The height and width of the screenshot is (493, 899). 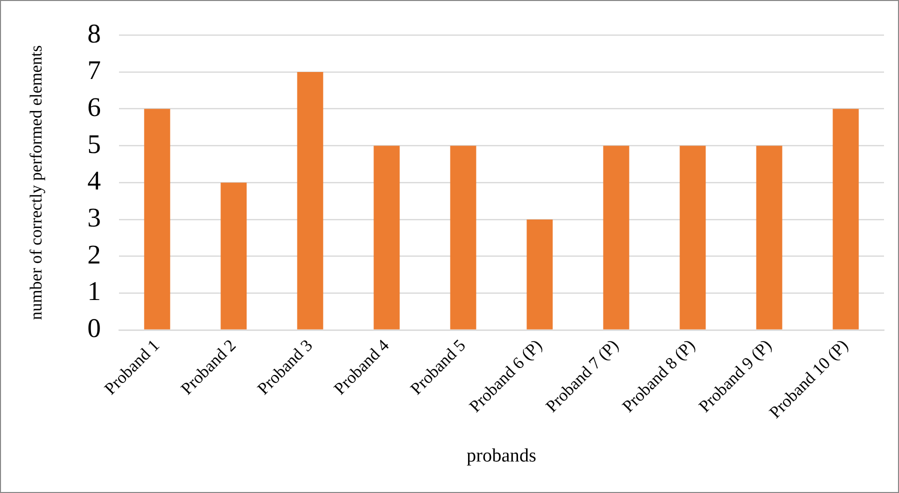 What do you see at coordinates (94, 217) in the screenshot?
I see `y-tick-label: 3` at bounding box center [94, 217].